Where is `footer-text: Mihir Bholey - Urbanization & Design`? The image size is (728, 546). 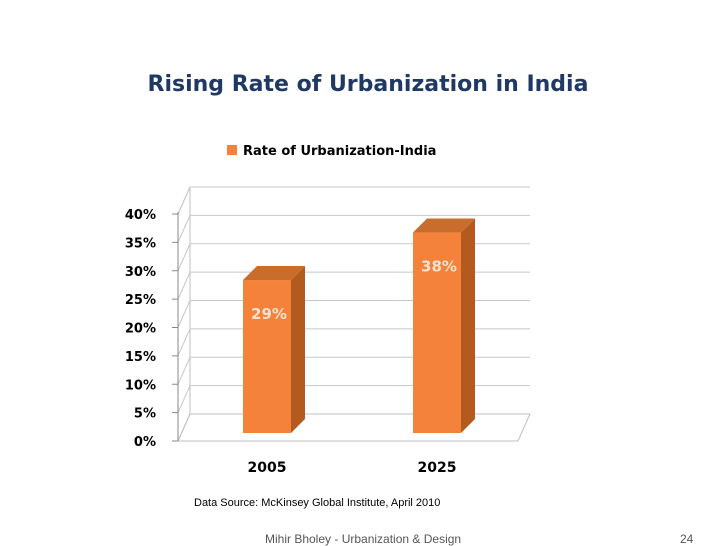 footer-text: Mihir Bholey - Urbanization & Design is located at coordinates (363, 539).